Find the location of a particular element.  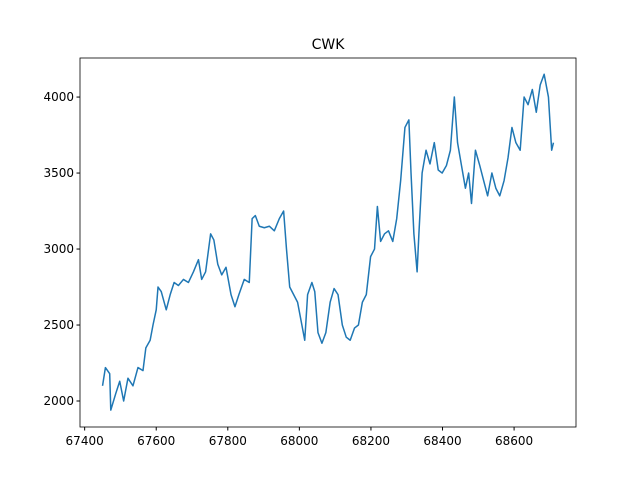

chart-title: CWK is located at coordinates (329, 45).